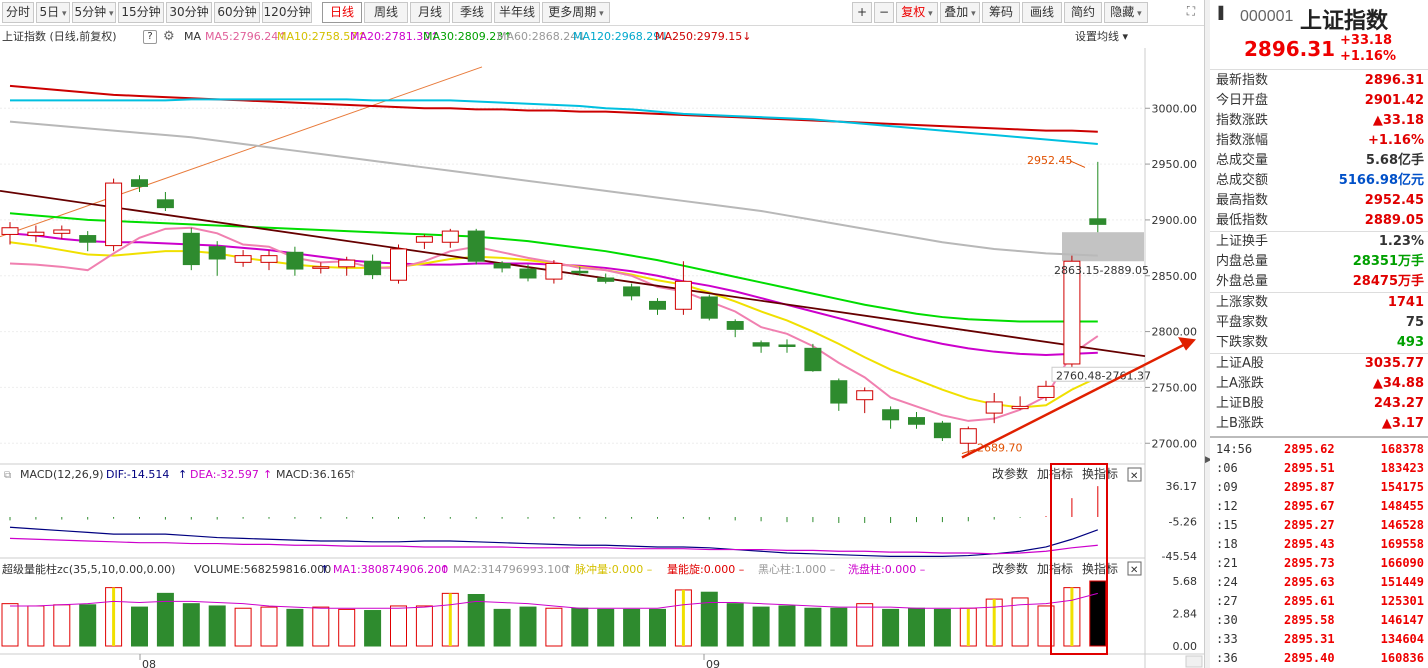 Image resolution: width=1428 pixels, height=668 pixels. Describe the element at coordinates (705, 569) in the screenshot. I see `vol-extra: 量能旋:0.000 –` at that location.